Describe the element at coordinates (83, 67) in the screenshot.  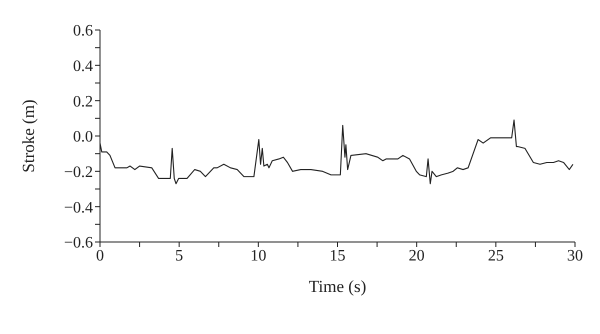
I see `y-tick-label: 0.4` at that location.